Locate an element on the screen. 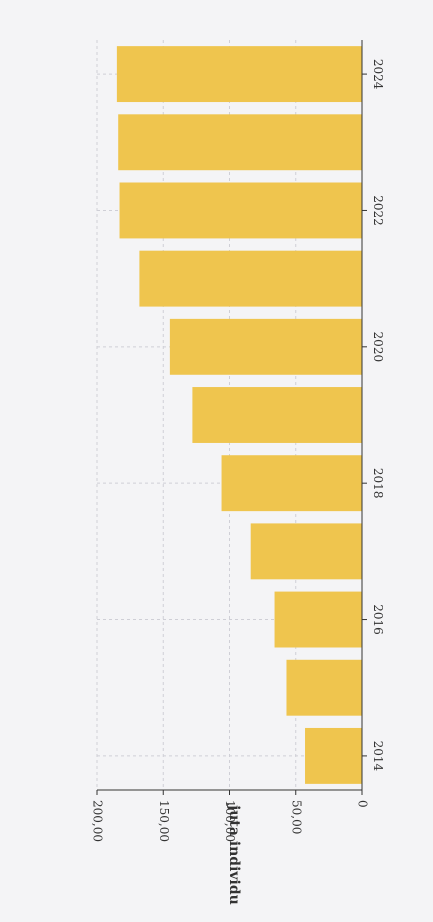  bar-2022 is located at coordinates (241, 210).